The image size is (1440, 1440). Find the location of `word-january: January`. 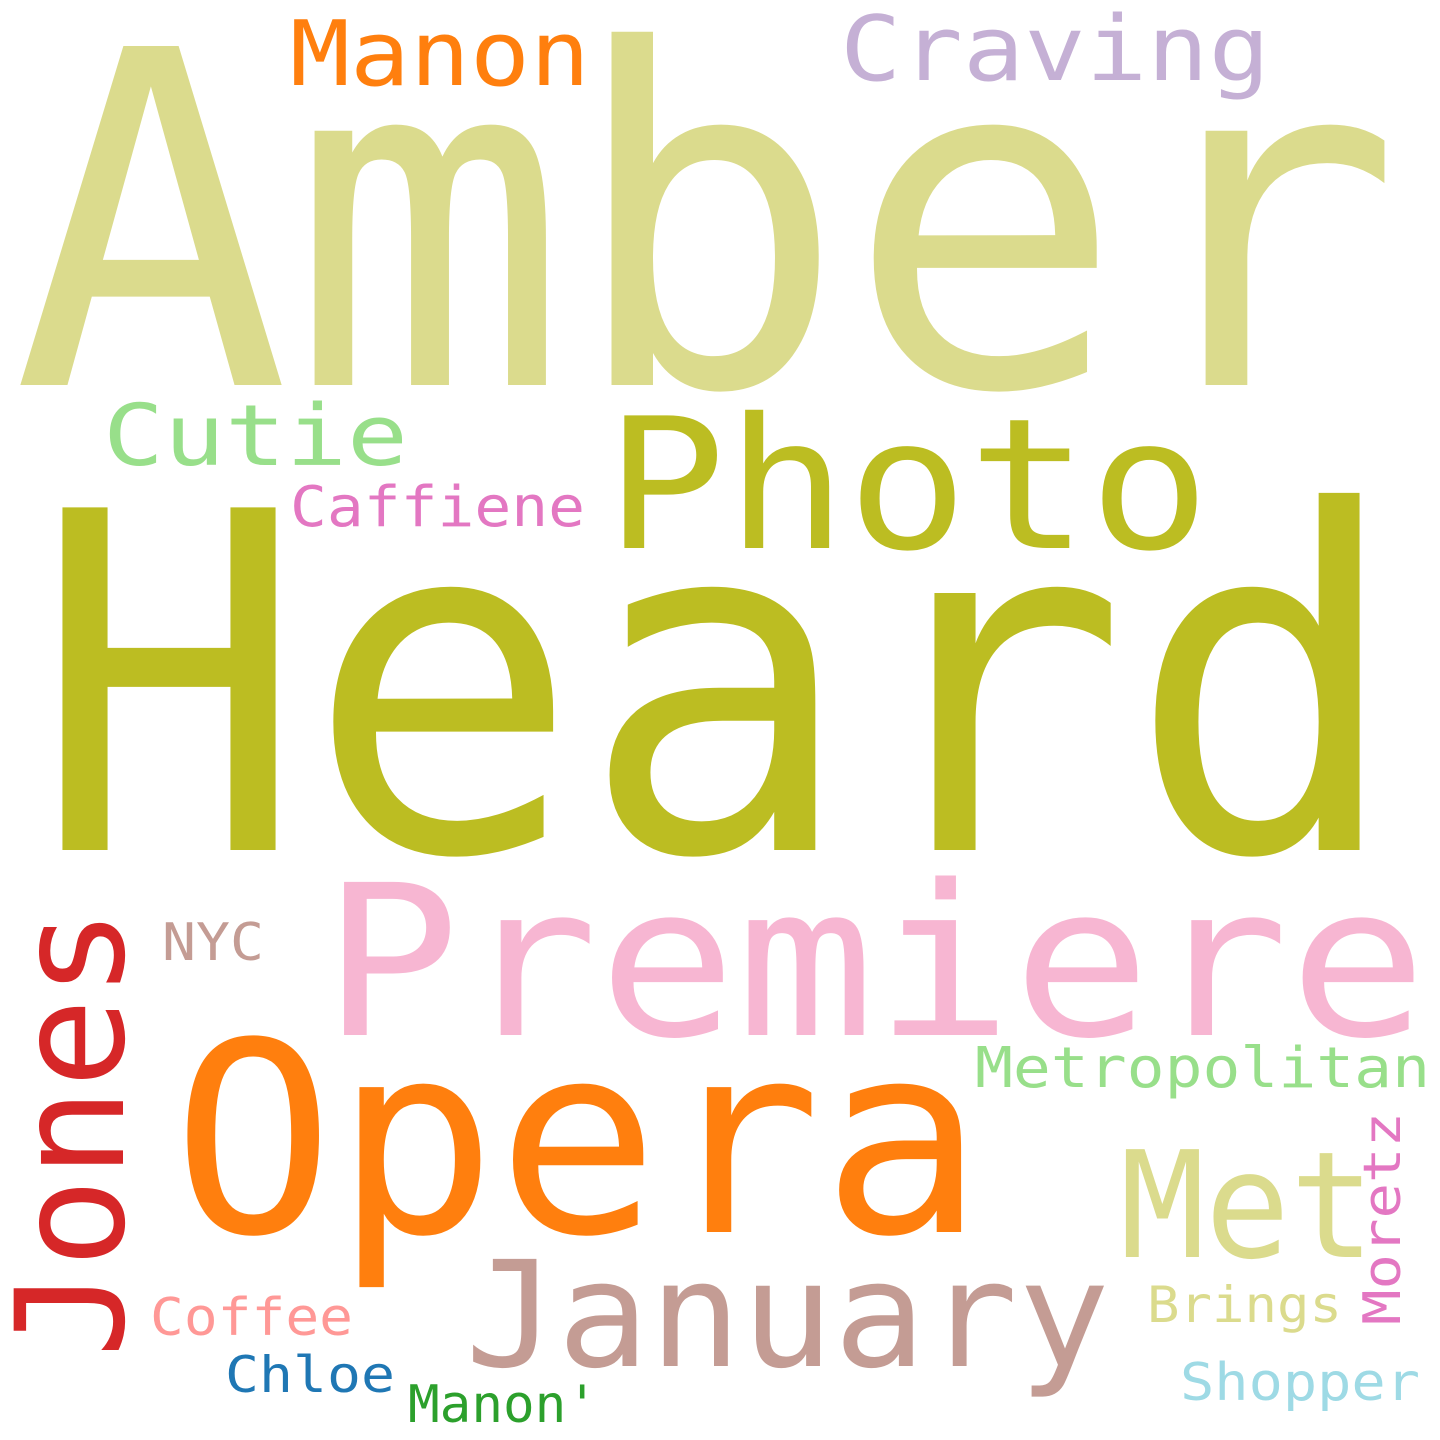

word-january: January is located at coordinates (787, 1315).